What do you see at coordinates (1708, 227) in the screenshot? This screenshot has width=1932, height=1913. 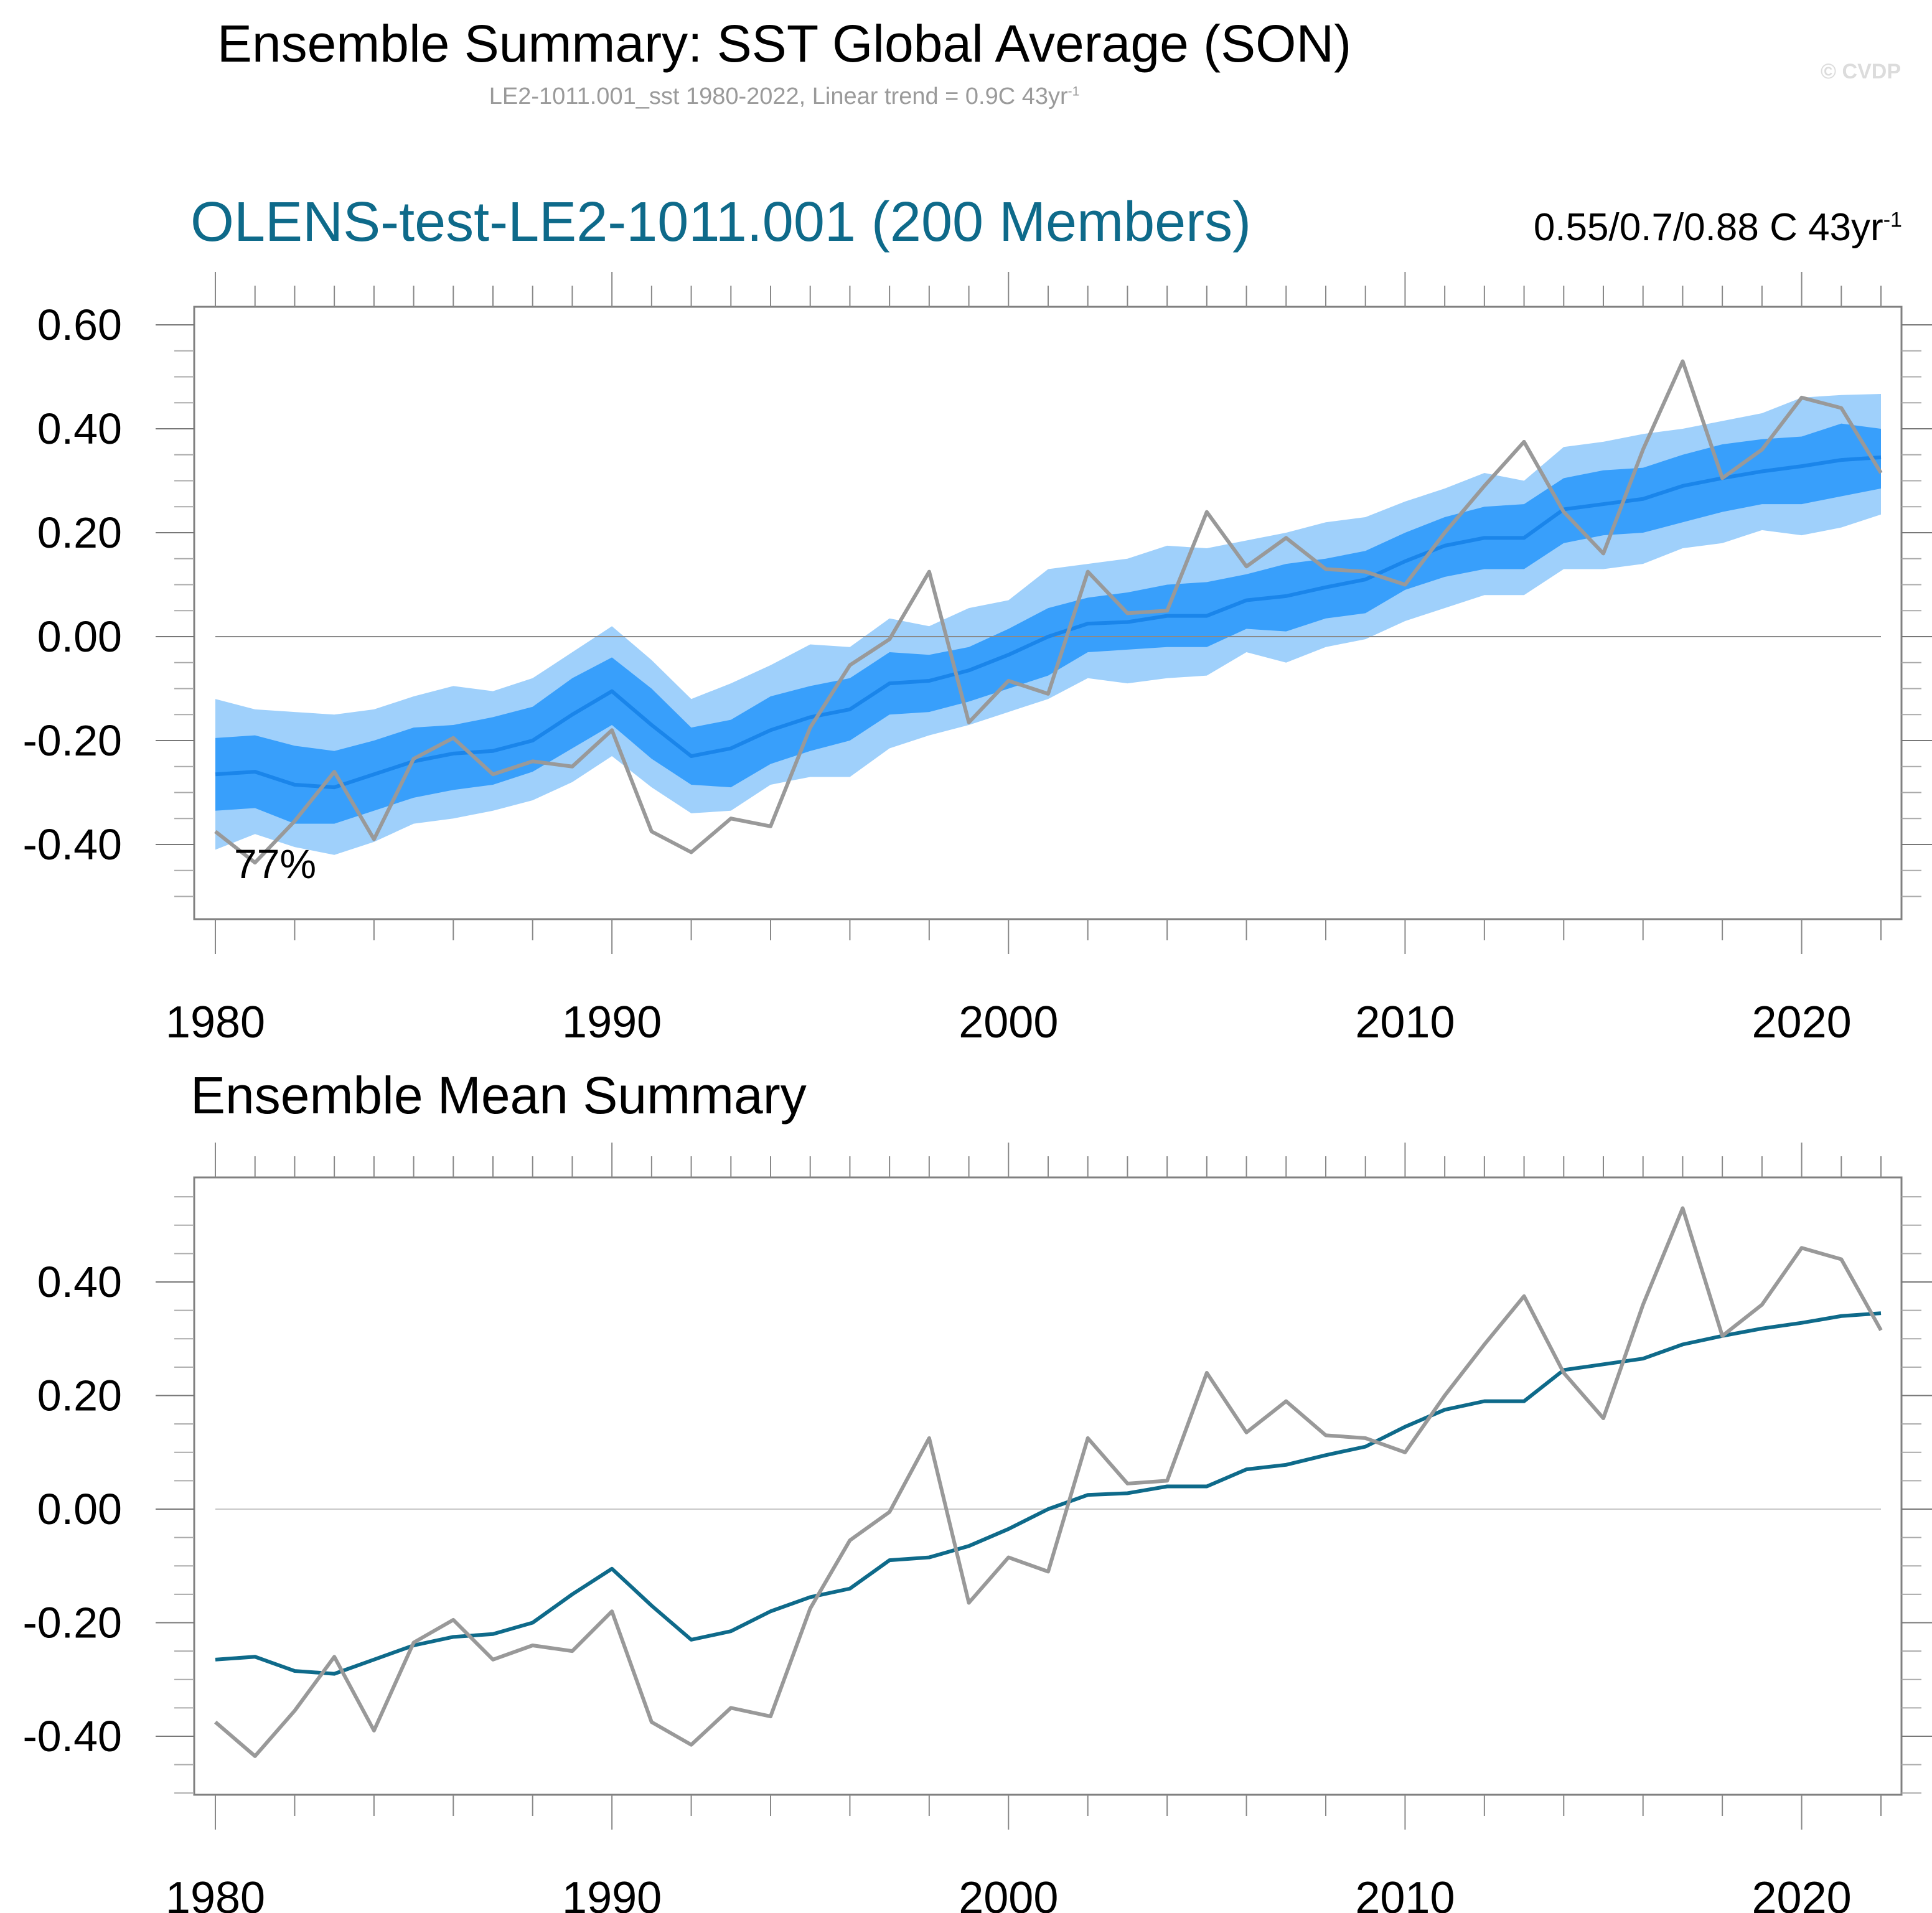 I see `trend-value: 0.55/0.7/0.88 C 43yr` at bounding box center [1708, 227].